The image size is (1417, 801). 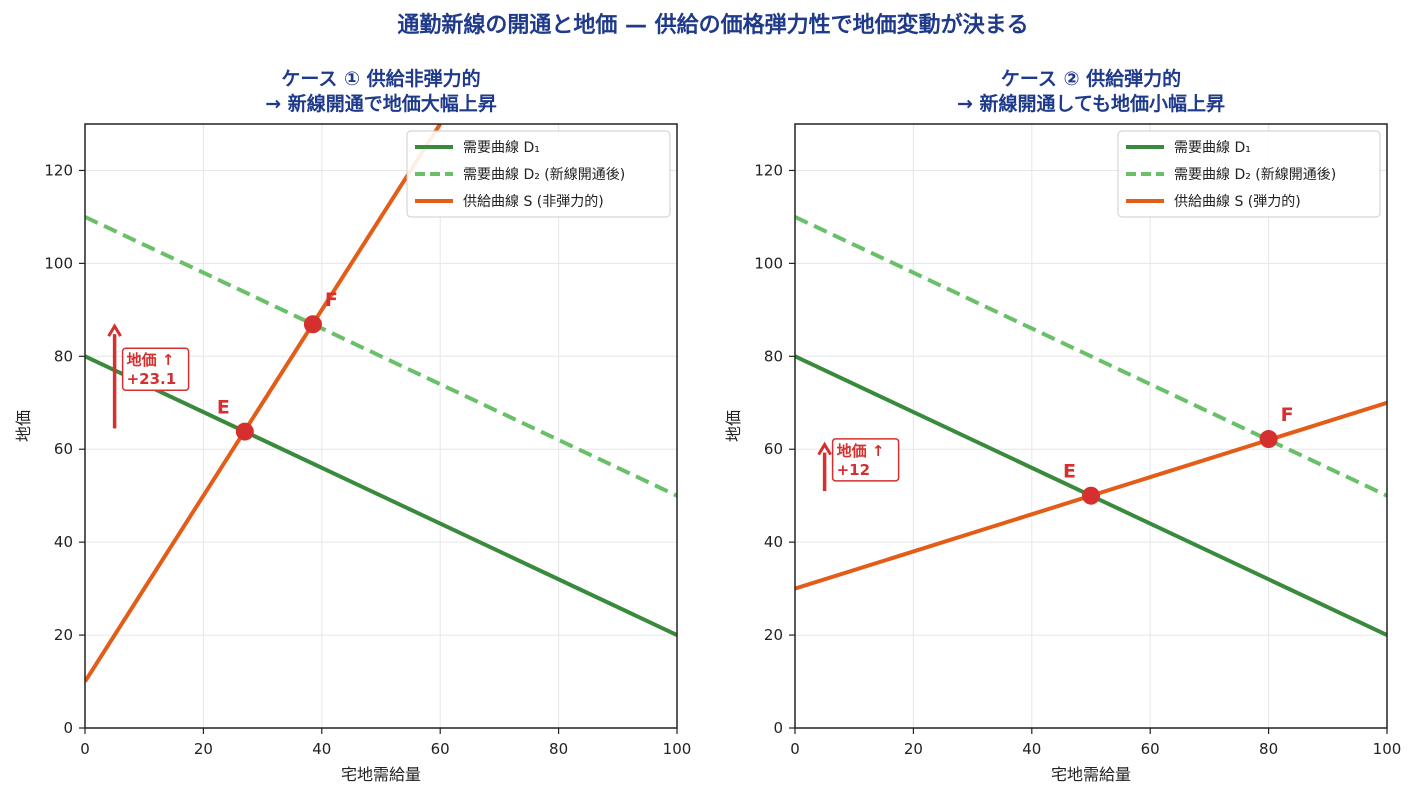 What do you see at coordinates (152, 379) in the screenshot?
I see `annotation-value: +23.1` at bounding box center [152, 379].